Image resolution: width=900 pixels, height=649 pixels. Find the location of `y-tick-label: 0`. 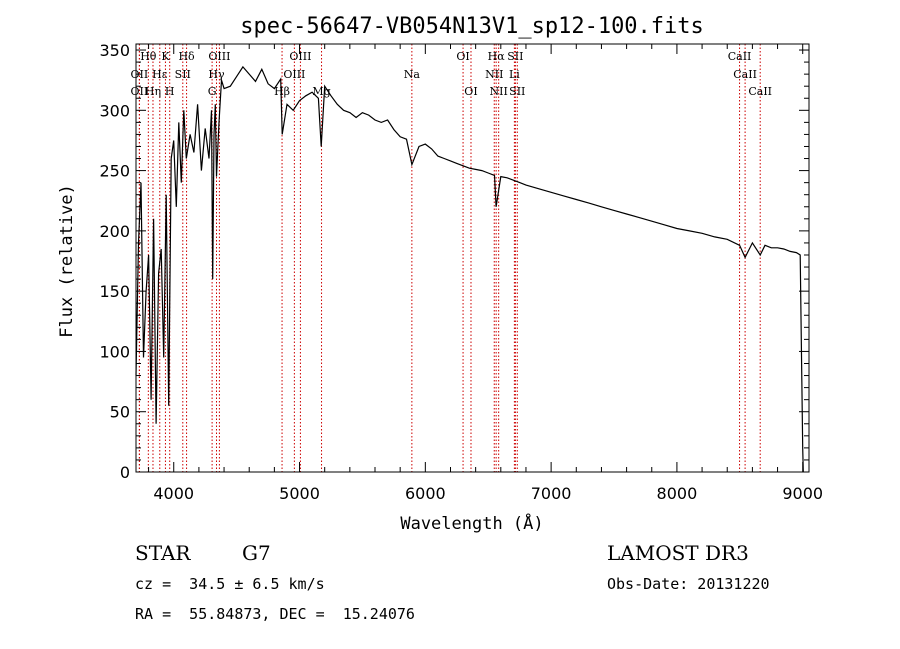

y-tick-label: 0 is located at coordinates (125, 472).